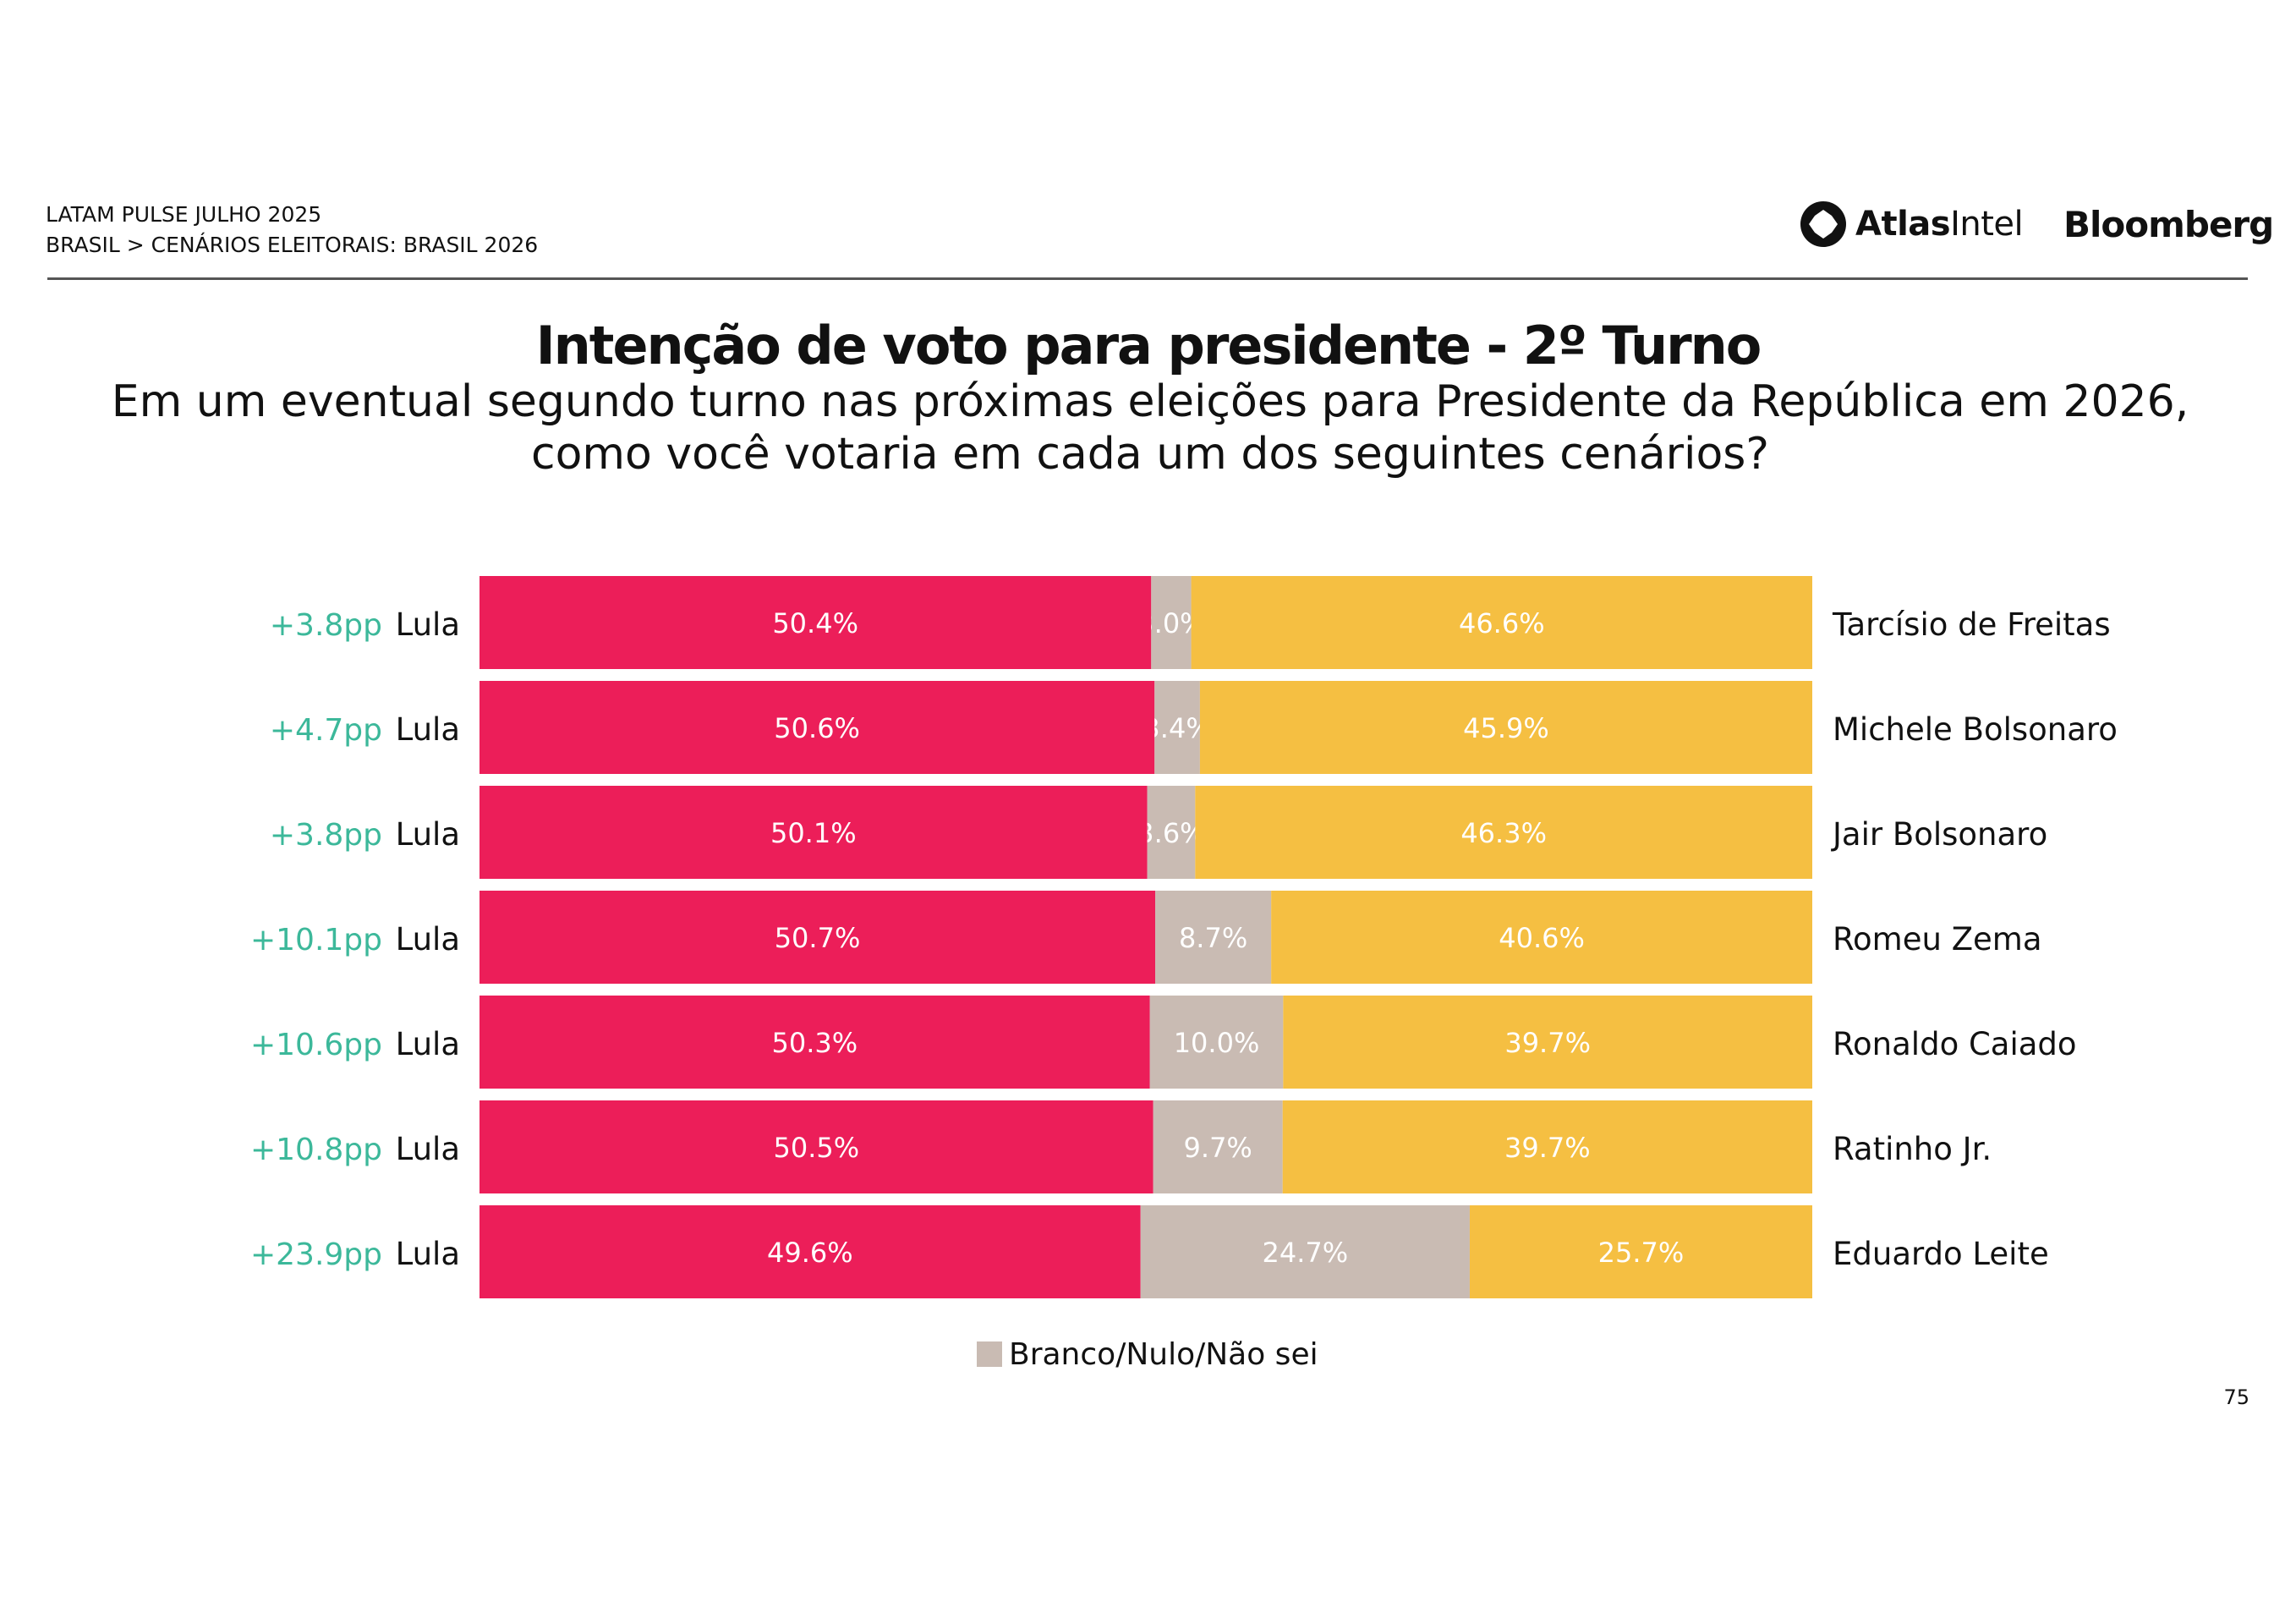 The width and height of the screenshot is (2296, 1624). What do you see at coordinates (1823, 224) in the screenshot?
I see `atlasintel-logo-icon` at bounding box center [1823, 224].